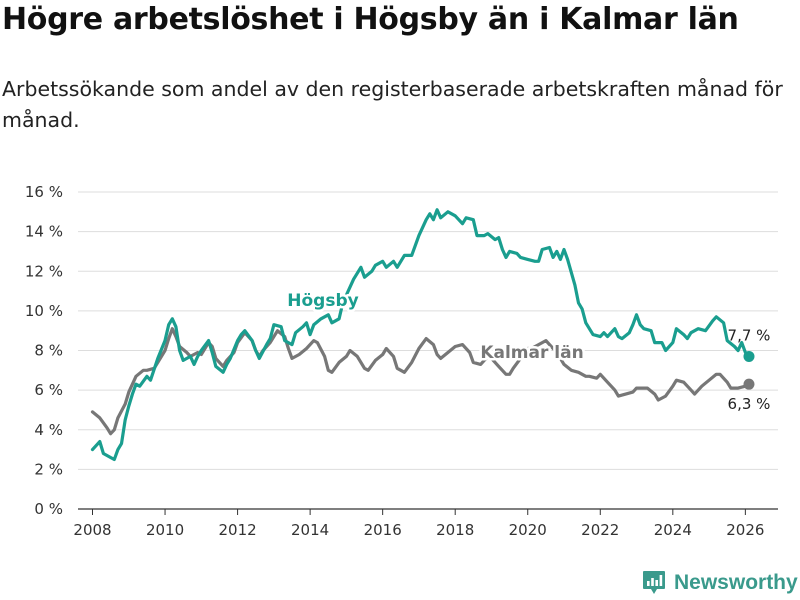  What do you see at coordinates (749, 356) in the screenshot?
I see `hogsby-end-marker` at bounding box center [749, 356].